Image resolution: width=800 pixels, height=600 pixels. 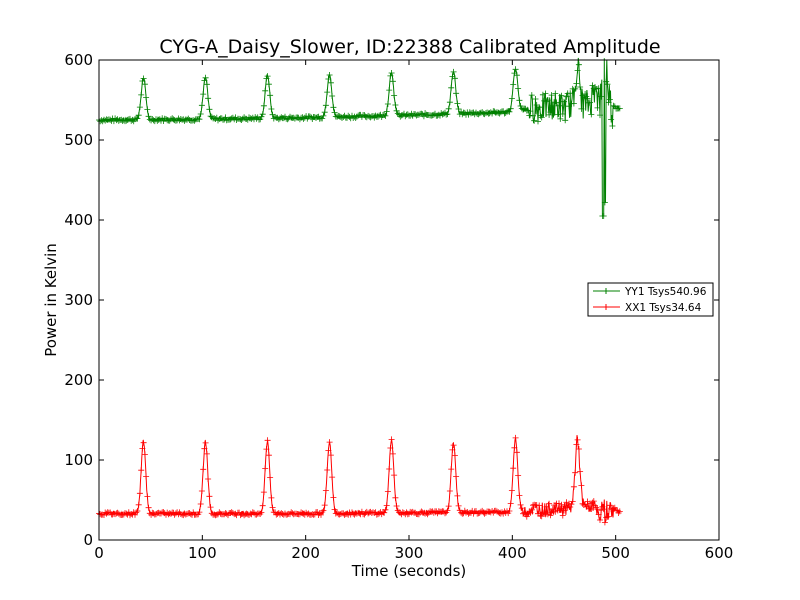 What do you see at coordinates (78, 60) in the screenshot?
I see `y-tick-label: 600` at bounding box center [78, 60].